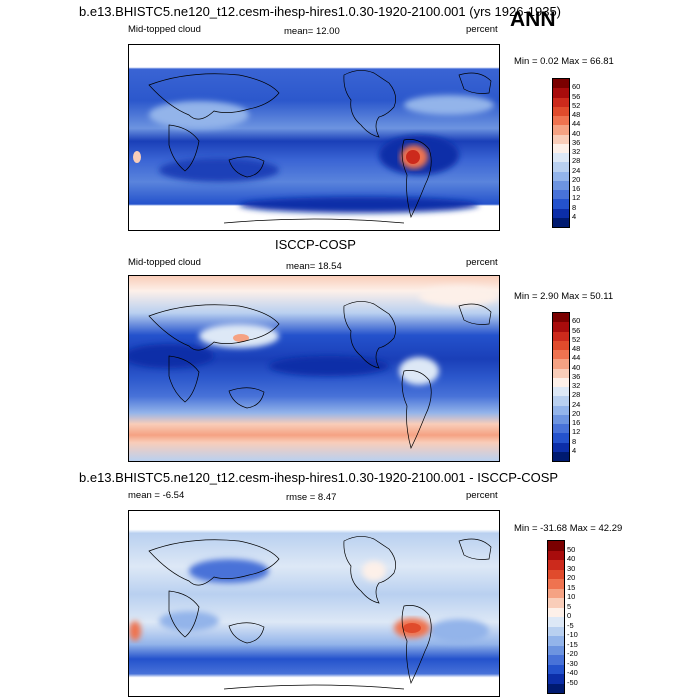  I want to click on panel-3-colorbar, so click(556, 617).